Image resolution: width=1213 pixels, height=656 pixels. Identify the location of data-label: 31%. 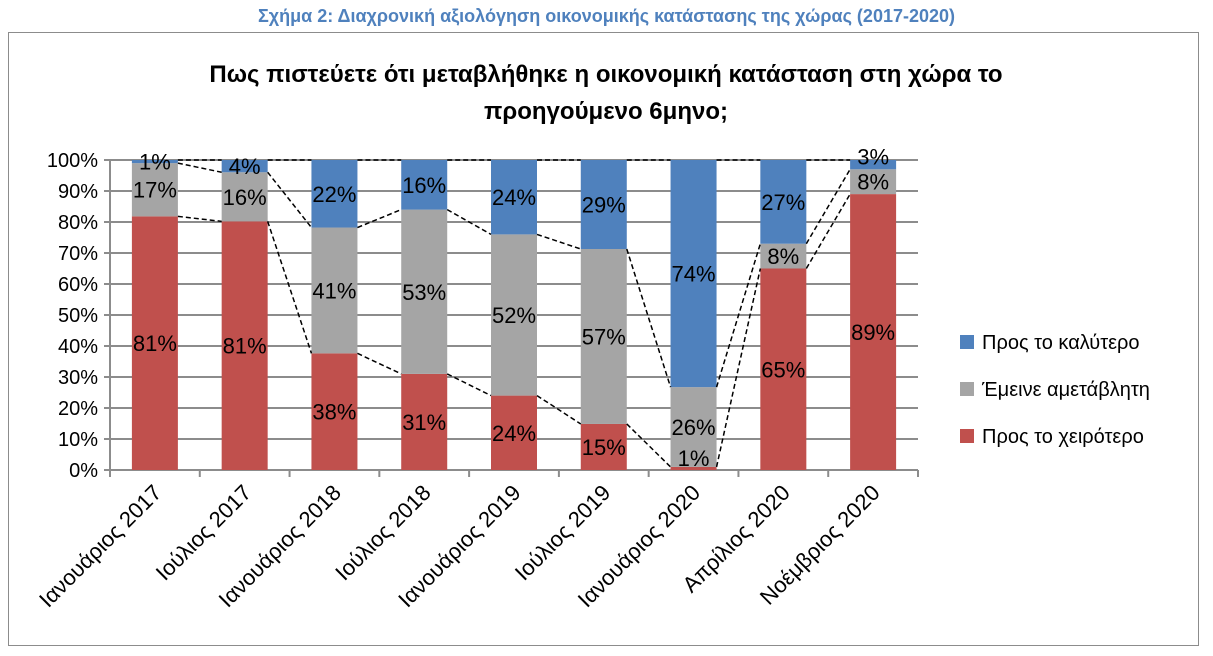
(424, 422).